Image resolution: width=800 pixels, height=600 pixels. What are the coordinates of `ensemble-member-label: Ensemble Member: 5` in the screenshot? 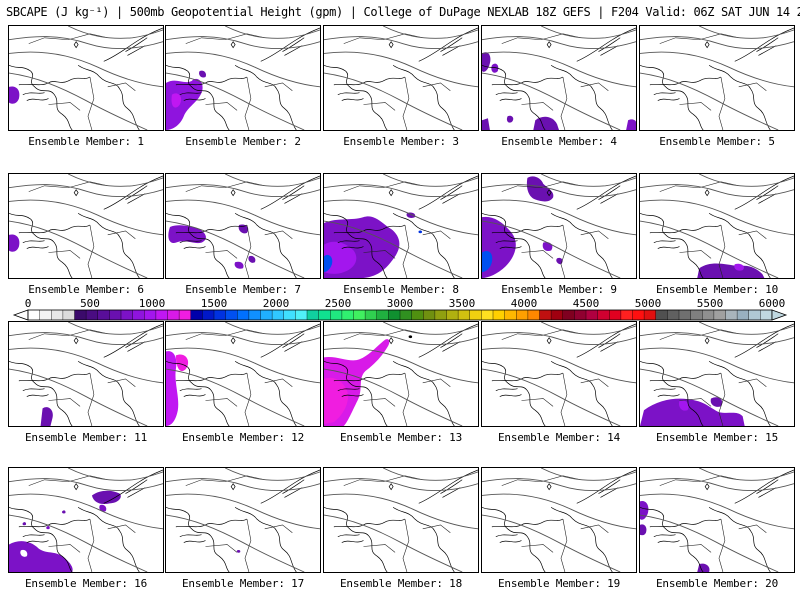 It's located at (717, 141).